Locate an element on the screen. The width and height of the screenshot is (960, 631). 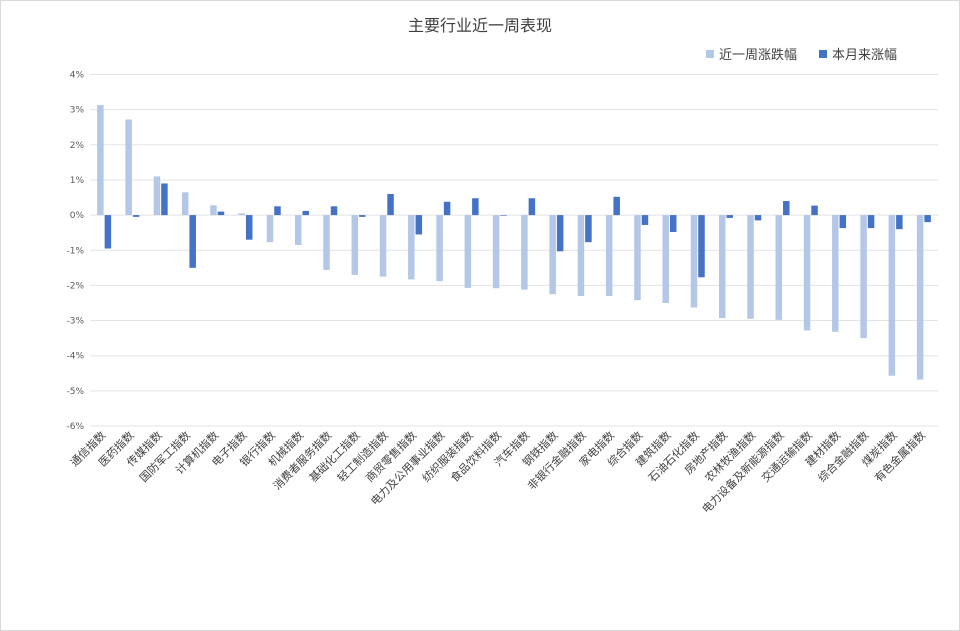
y-tick-label: 4% is located at coordinates (77, 76).